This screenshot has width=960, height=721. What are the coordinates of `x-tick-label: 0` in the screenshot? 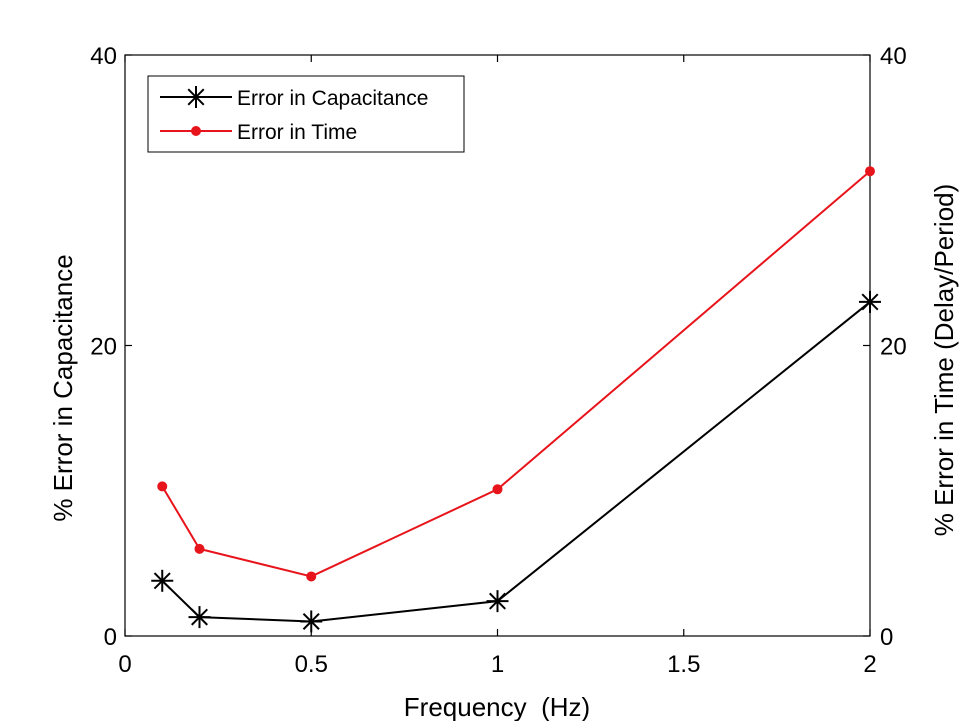 It's located at (124, 664).